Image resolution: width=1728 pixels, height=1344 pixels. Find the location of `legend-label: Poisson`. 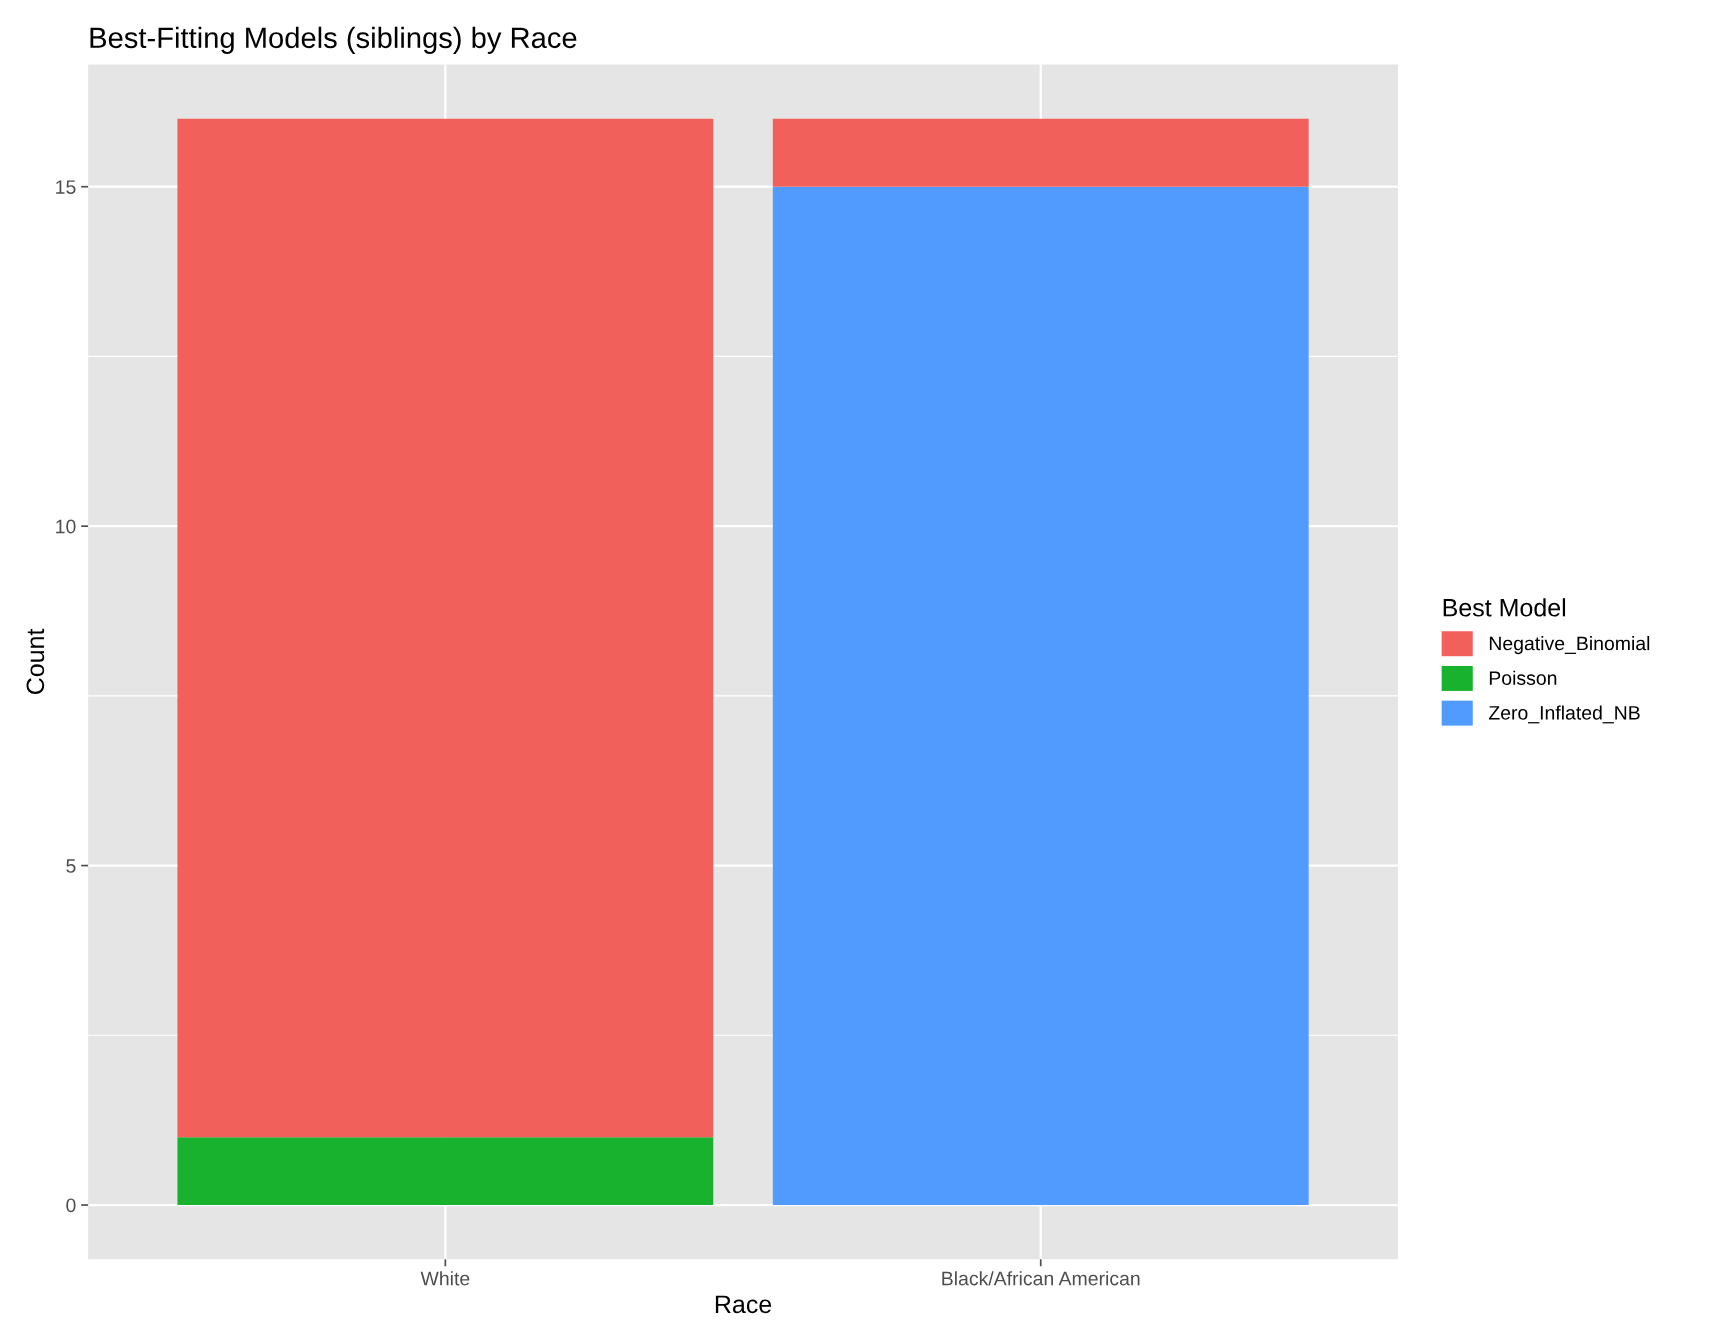

legend-label: Poisson is located at coordinates (1523, 677).